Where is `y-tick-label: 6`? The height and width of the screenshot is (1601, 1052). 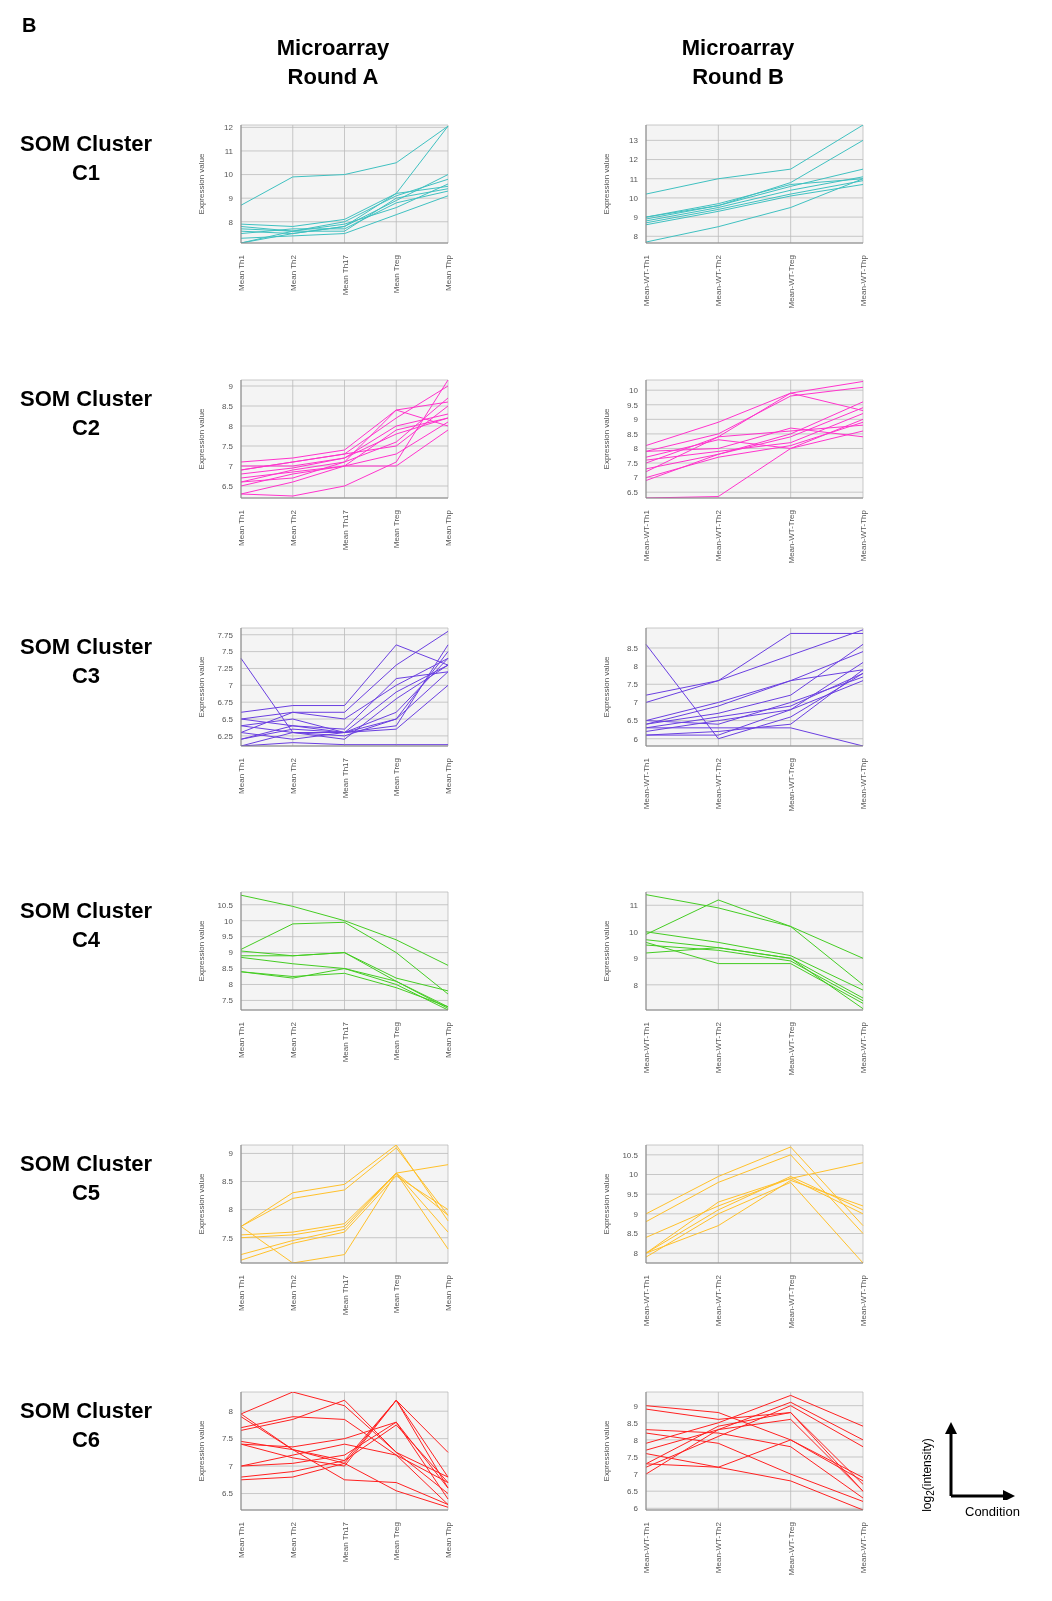 y-tick-label: 6 is located at coordinates (636, 739).